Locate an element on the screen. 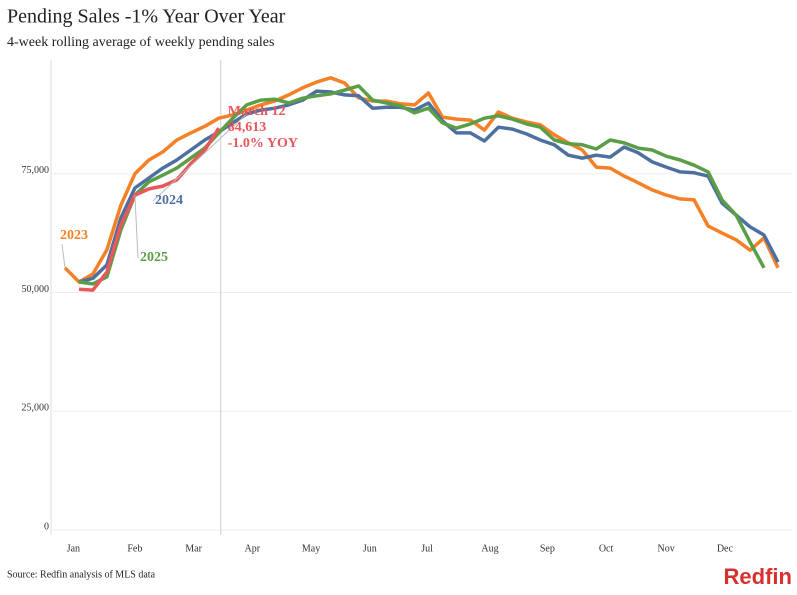 The image size is (797, 595). annotation: March 12 is located at coordinates (257, 111).